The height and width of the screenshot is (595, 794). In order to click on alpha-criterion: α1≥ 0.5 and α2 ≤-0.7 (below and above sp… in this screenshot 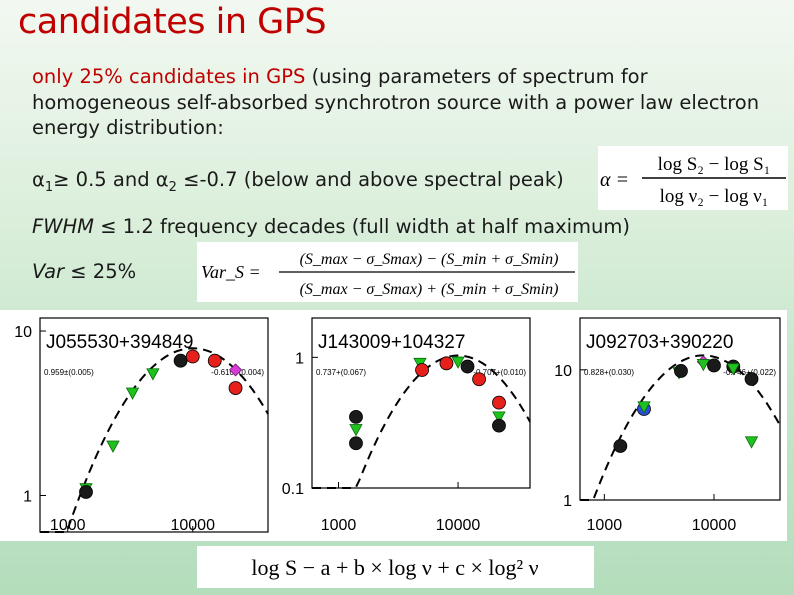, I will do `click(298, 181)`.